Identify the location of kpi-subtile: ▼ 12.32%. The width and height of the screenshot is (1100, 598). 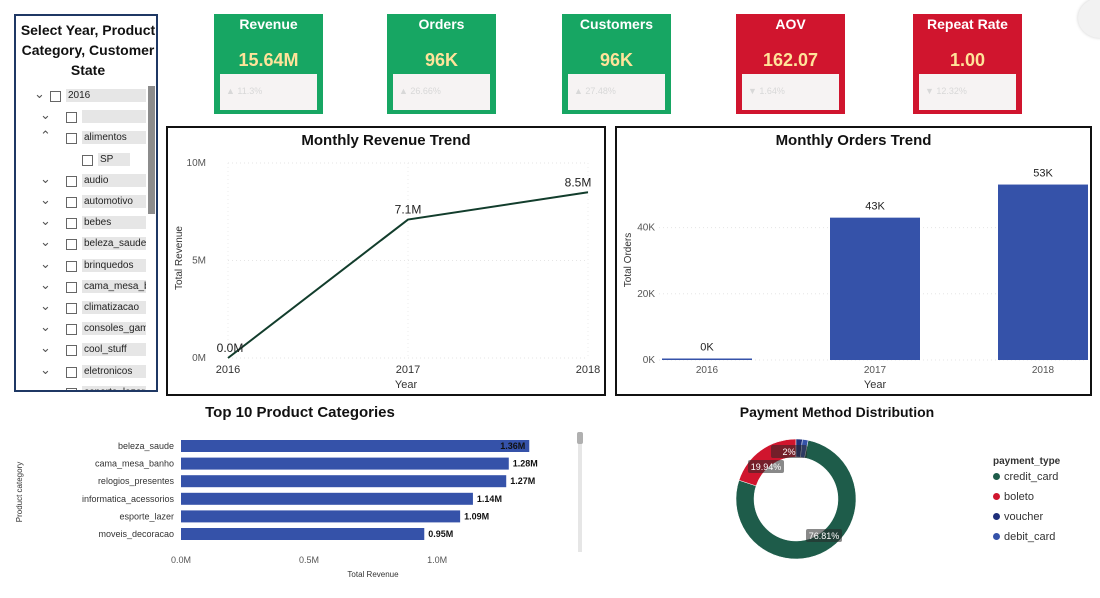
(967, 92).